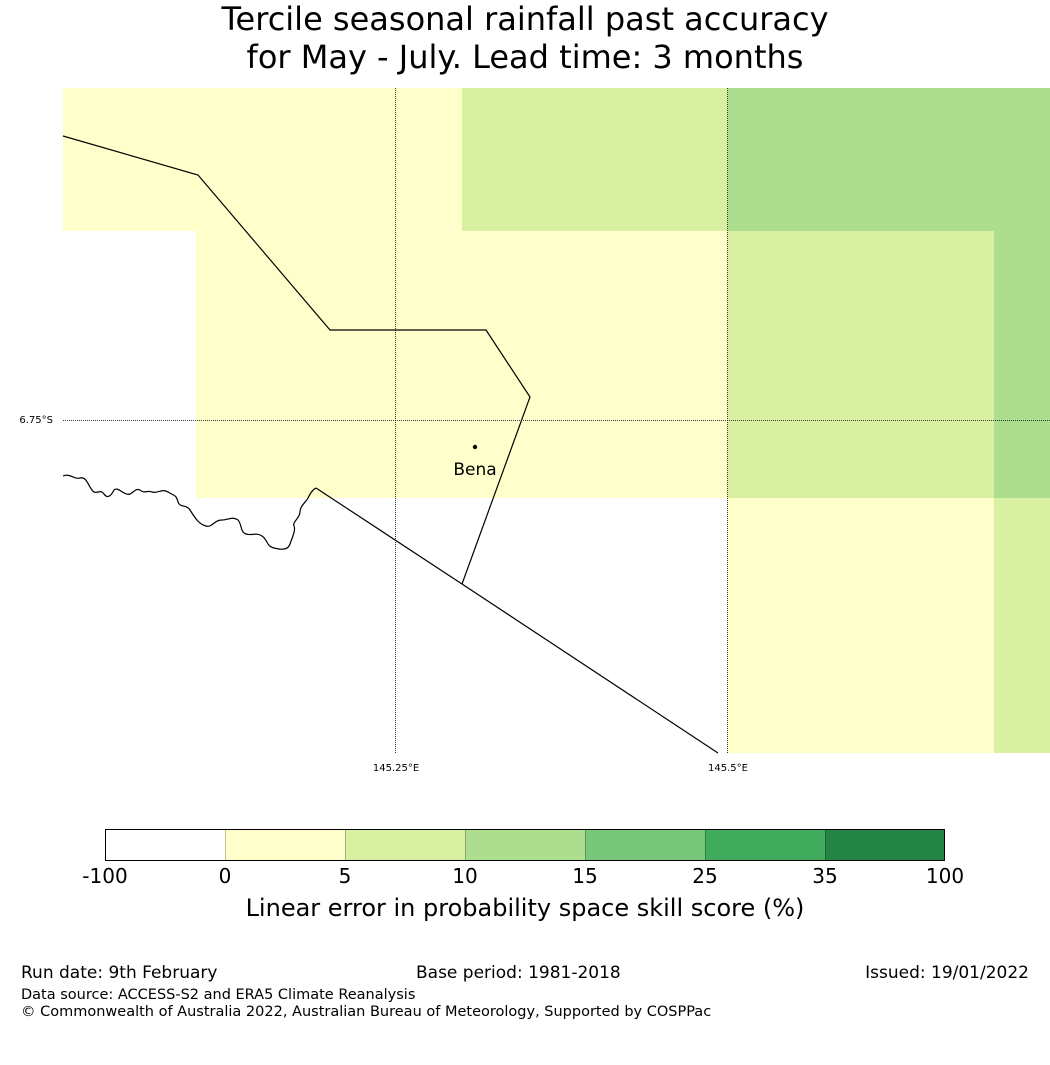  I want to click on river-boundary, so click(189, 512).